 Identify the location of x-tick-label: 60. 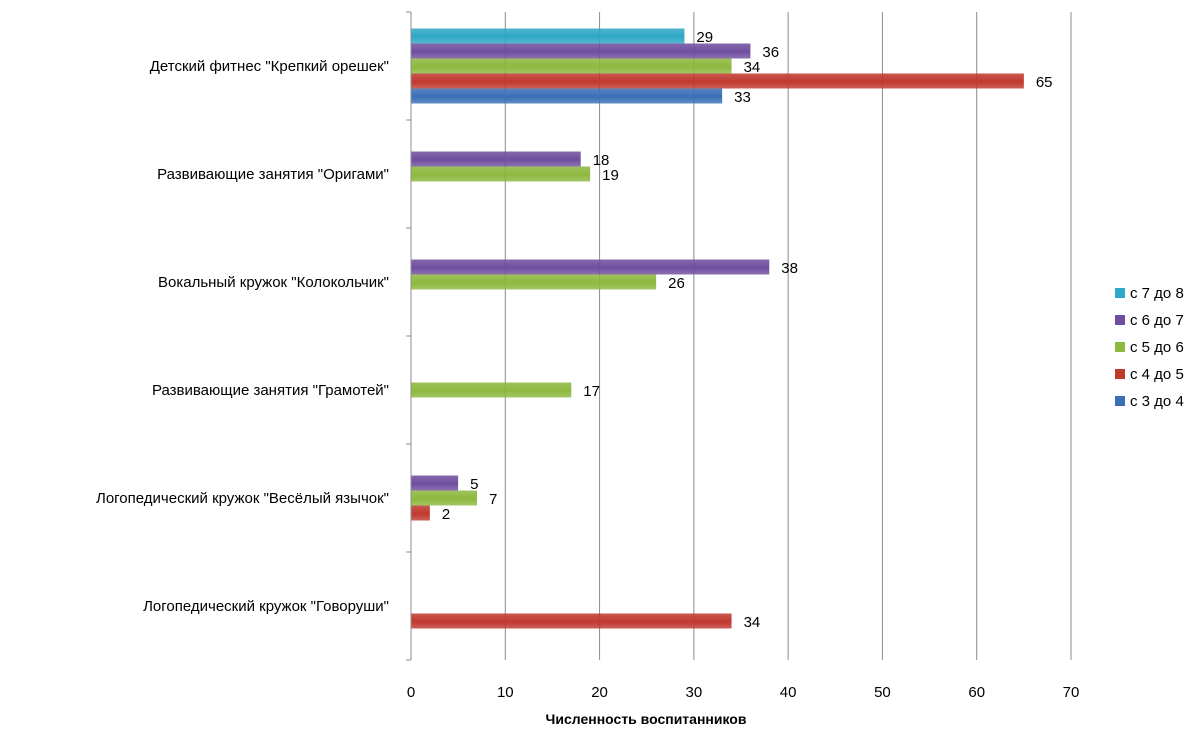
(976, 692).